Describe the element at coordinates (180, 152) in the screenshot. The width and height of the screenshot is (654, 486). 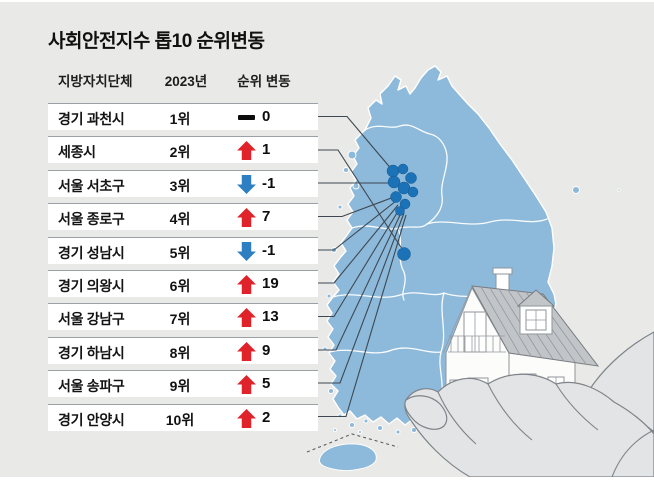
I see `rank-value: 2위` at that location.